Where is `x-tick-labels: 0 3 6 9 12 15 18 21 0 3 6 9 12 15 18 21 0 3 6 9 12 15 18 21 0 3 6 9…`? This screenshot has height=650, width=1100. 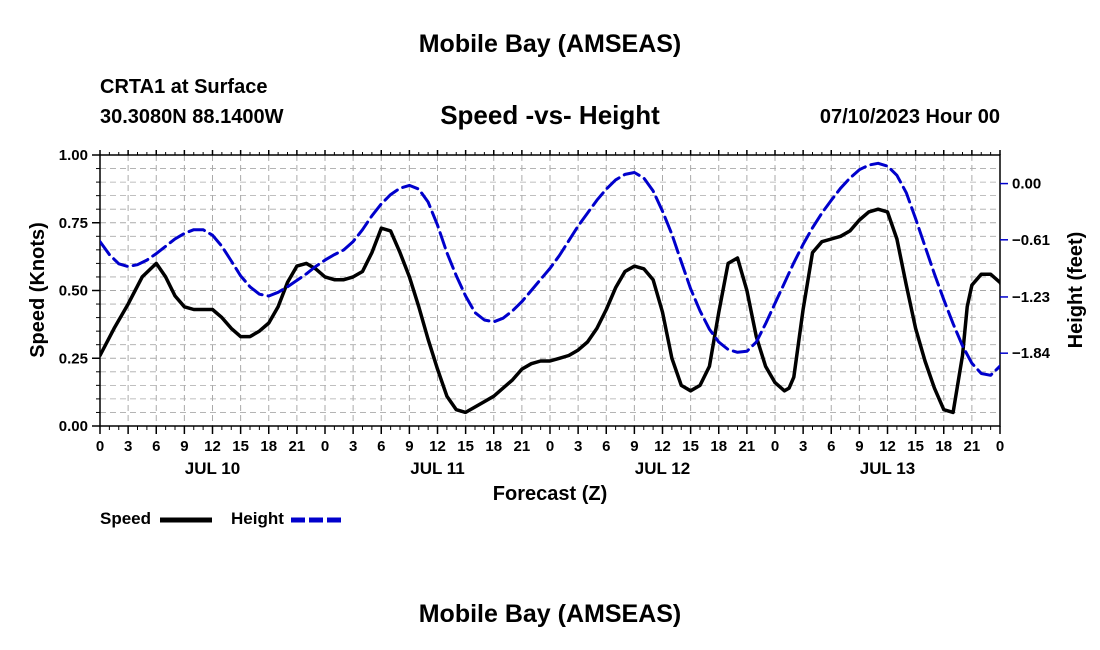
x-tick-labels: 0 3 6 9 12 15 18 21 0 3 6 9 12 15 18 21 0 3 6 9 12 15 18 21 0 3 6 9… is located at coordinates (550, 446).